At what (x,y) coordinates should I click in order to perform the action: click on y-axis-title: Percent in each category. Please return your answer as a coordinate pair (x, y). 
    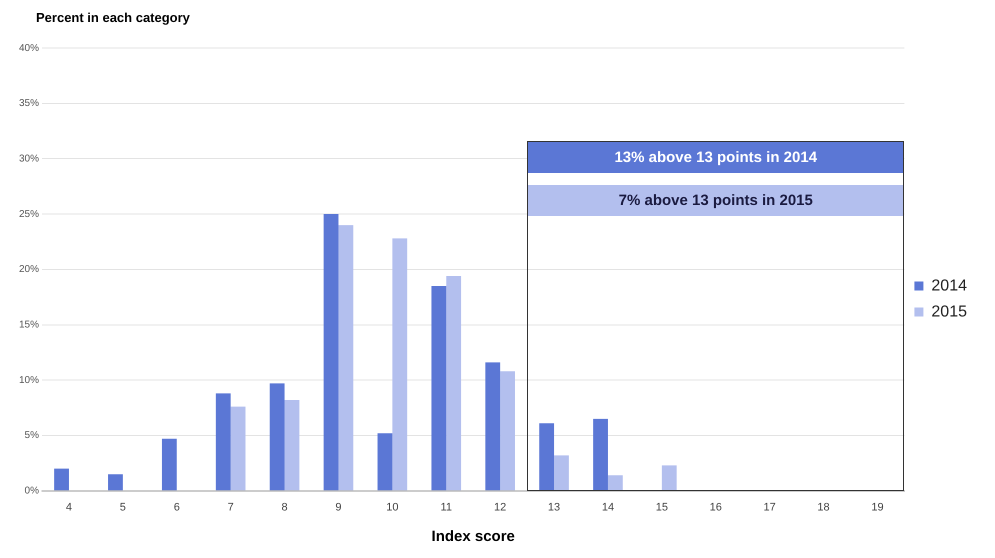
    Looking at the image, I should click on (113, 18).